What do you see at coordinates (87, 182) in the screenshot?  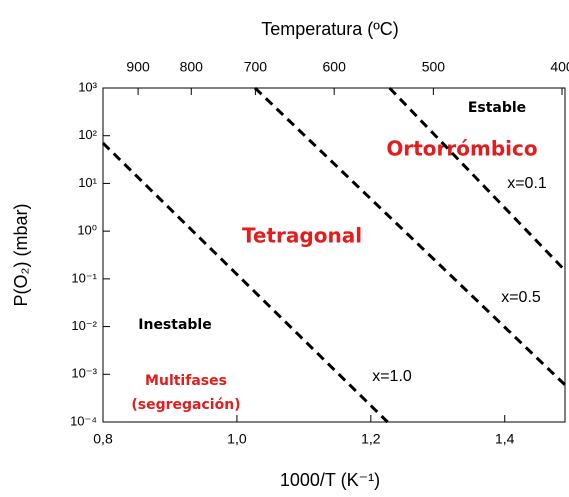 I see `y-tick-label: 10¹` at bounding box center [87, 182].